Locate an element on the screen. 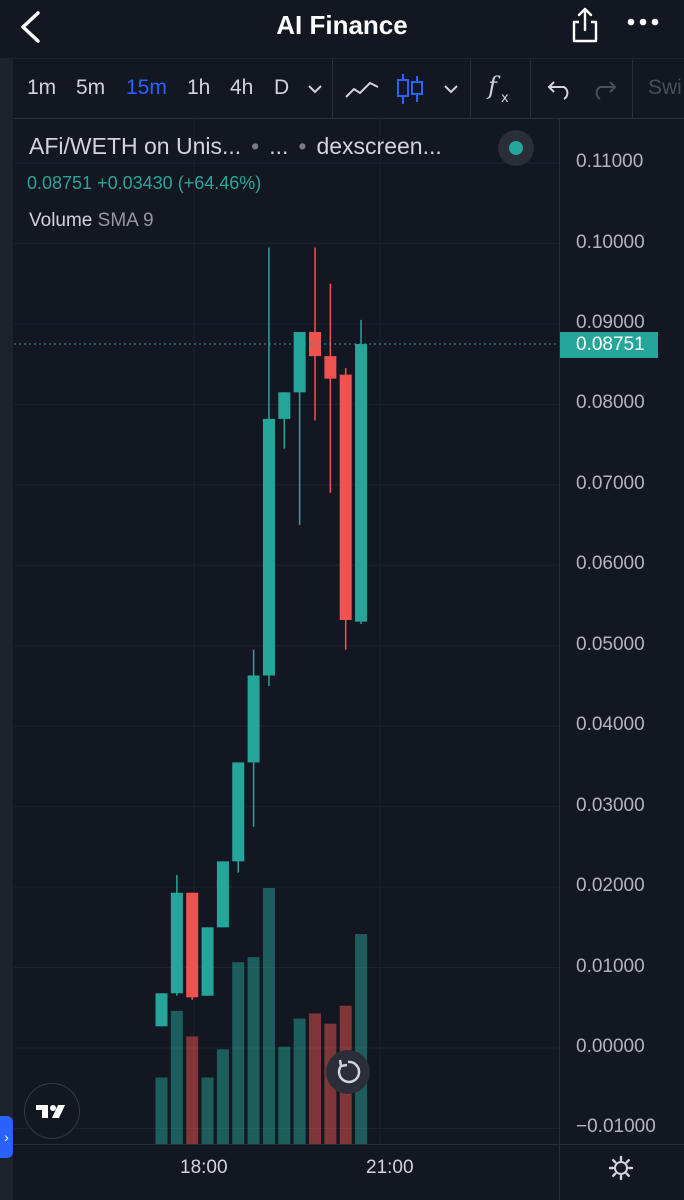  navigation-bar: AI Finance is located at coordinates (342, 29).